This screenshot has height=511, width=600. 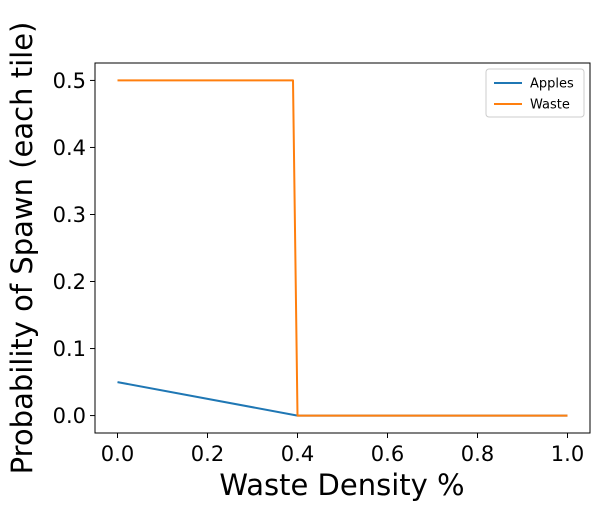 What do you see at coordinates (69, 148) in the screenshot?
I see `y-tick-label: 0.4` at bounding box center [69, 148].